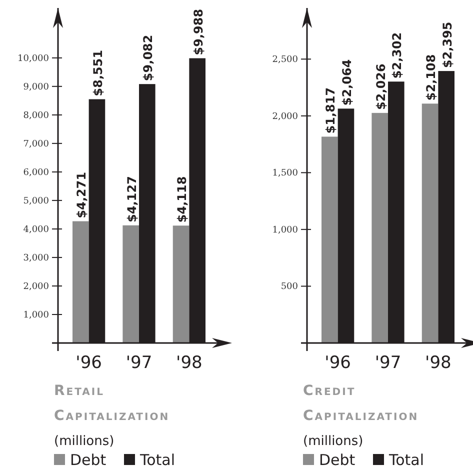  Describe the element at coordinates (285, 173) in the screenshot. I see `y-tick-label: 1,500` at that location.